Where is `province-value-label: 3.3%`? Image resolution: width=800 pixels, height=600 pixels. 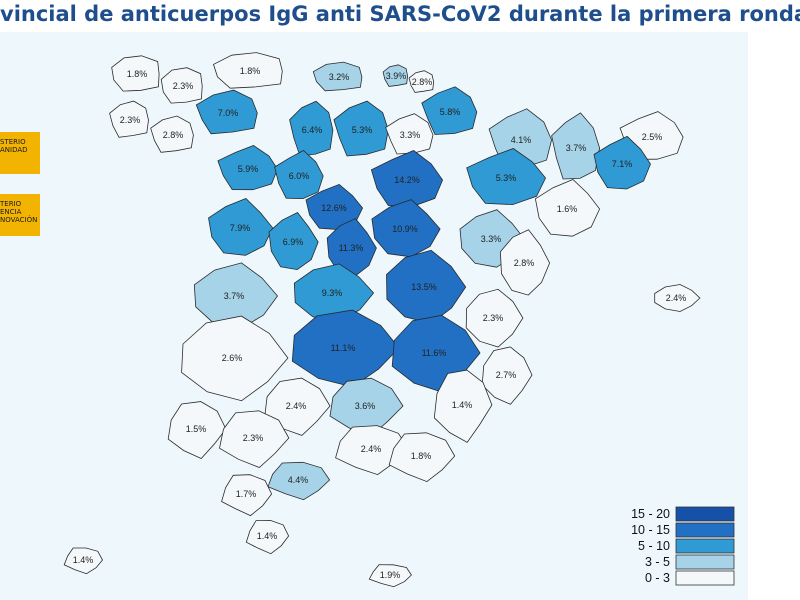 province-value-label: 3.3% is located at coordinates (410, 135).